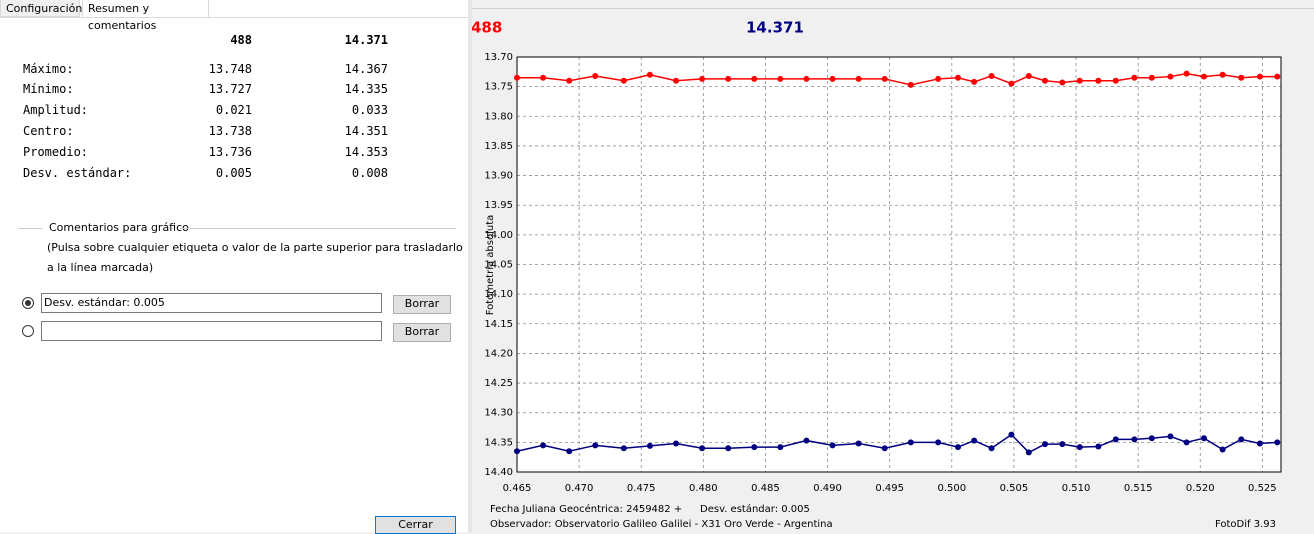 This screenshot has width=1314, height=534. What do you see at coordinates (1200, 488) in the screenshot?
I see `x-tick-label: 0.520` at bounding box center [1200, 488].